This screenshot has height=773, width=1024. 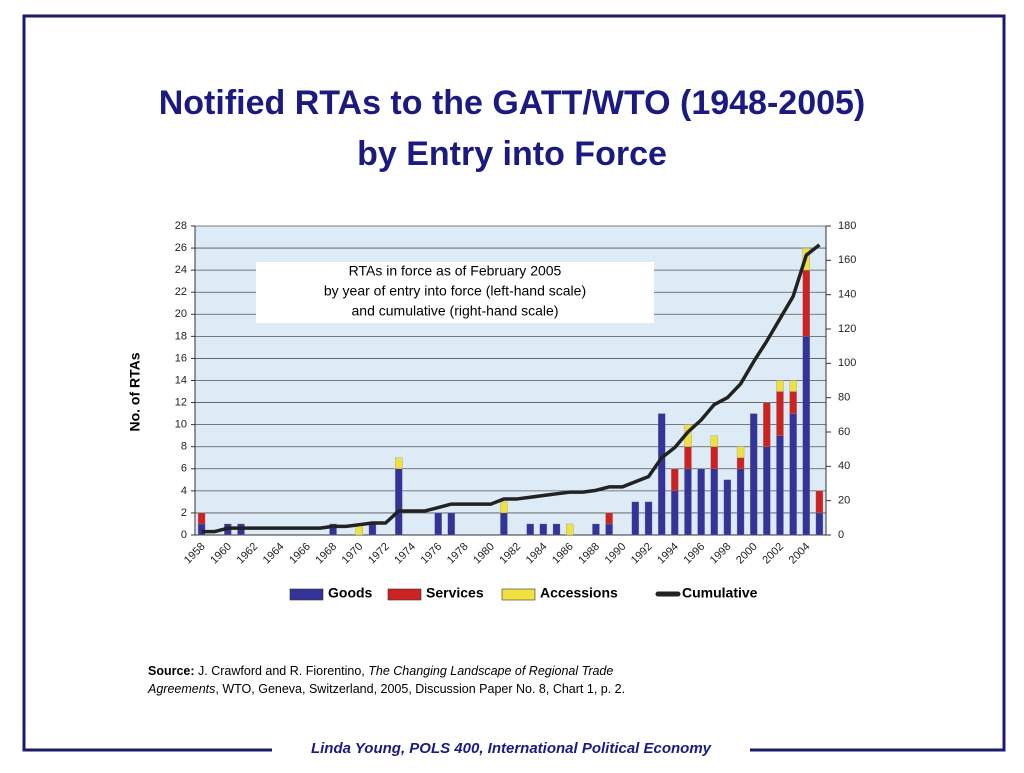 I want to click on y-tick-label: 18, so click(x=181, y=336).